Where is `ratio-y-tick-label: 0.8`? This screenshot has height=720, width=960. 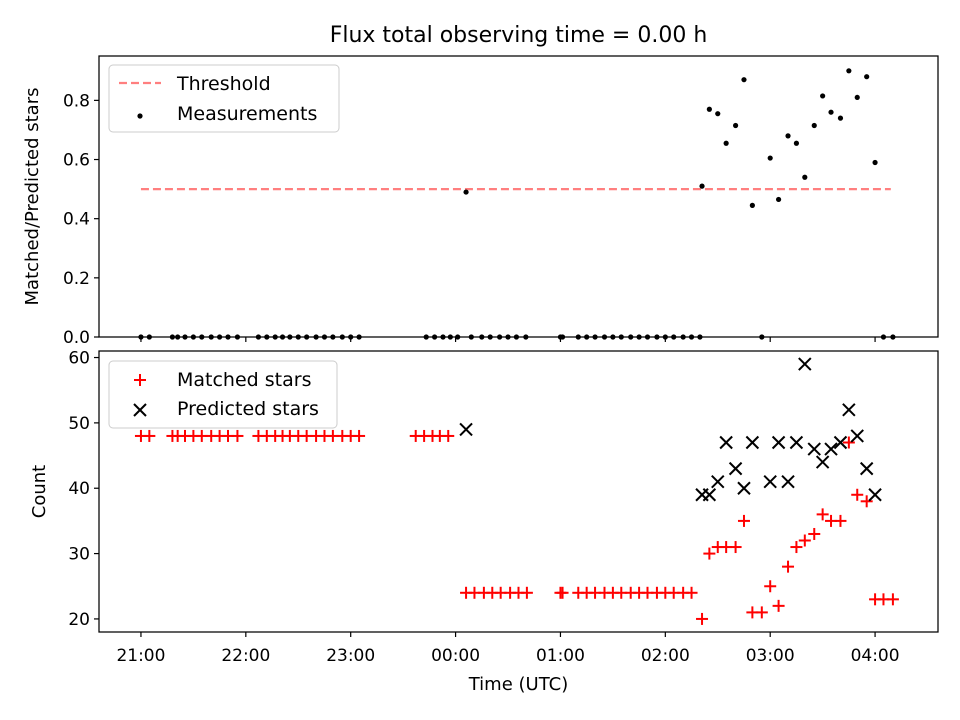 ratio-y-tick-label: 0.8 is located at coordinates (76, 101).